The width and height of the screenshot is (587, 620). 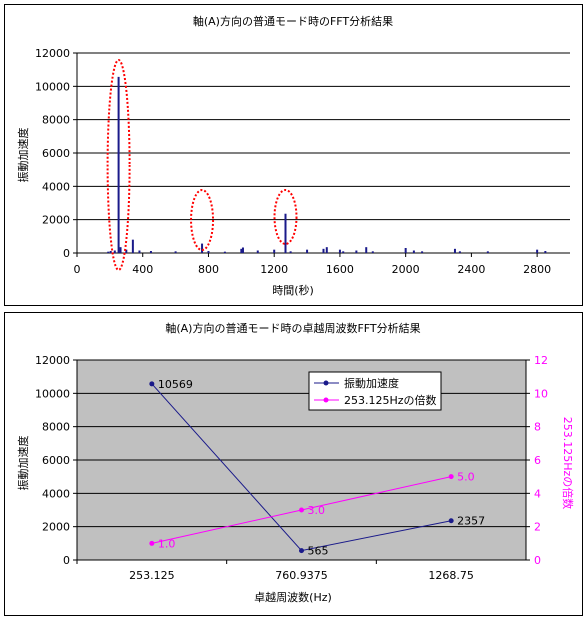 What do you see at coordinates (541, 393) in the screenshot?
I see `y2-tick-label: 10` at bounding box center [541, 393].